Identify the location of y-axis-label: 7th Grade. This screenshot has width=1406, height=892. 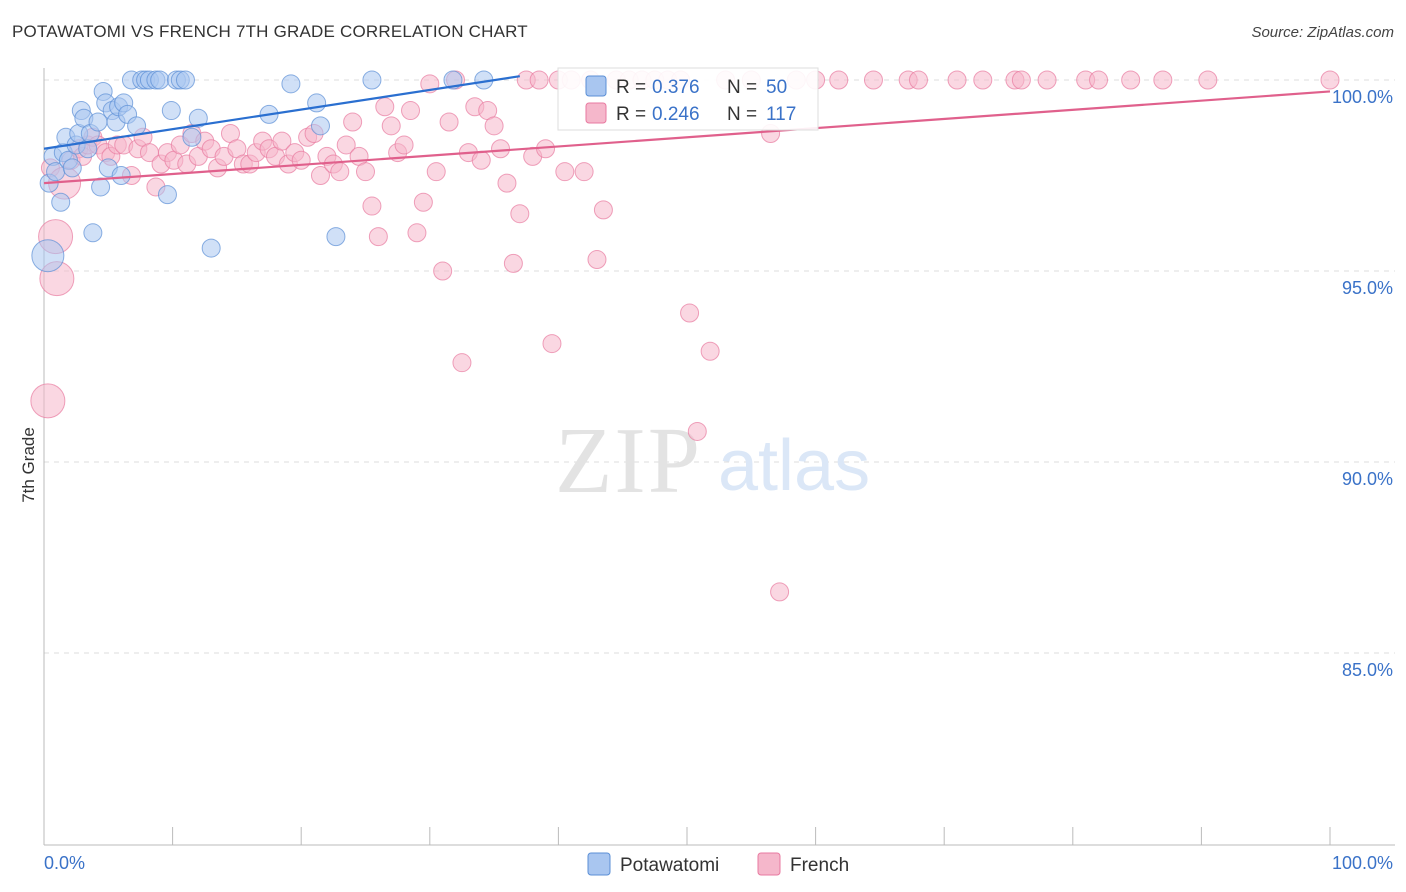
(28, 465).